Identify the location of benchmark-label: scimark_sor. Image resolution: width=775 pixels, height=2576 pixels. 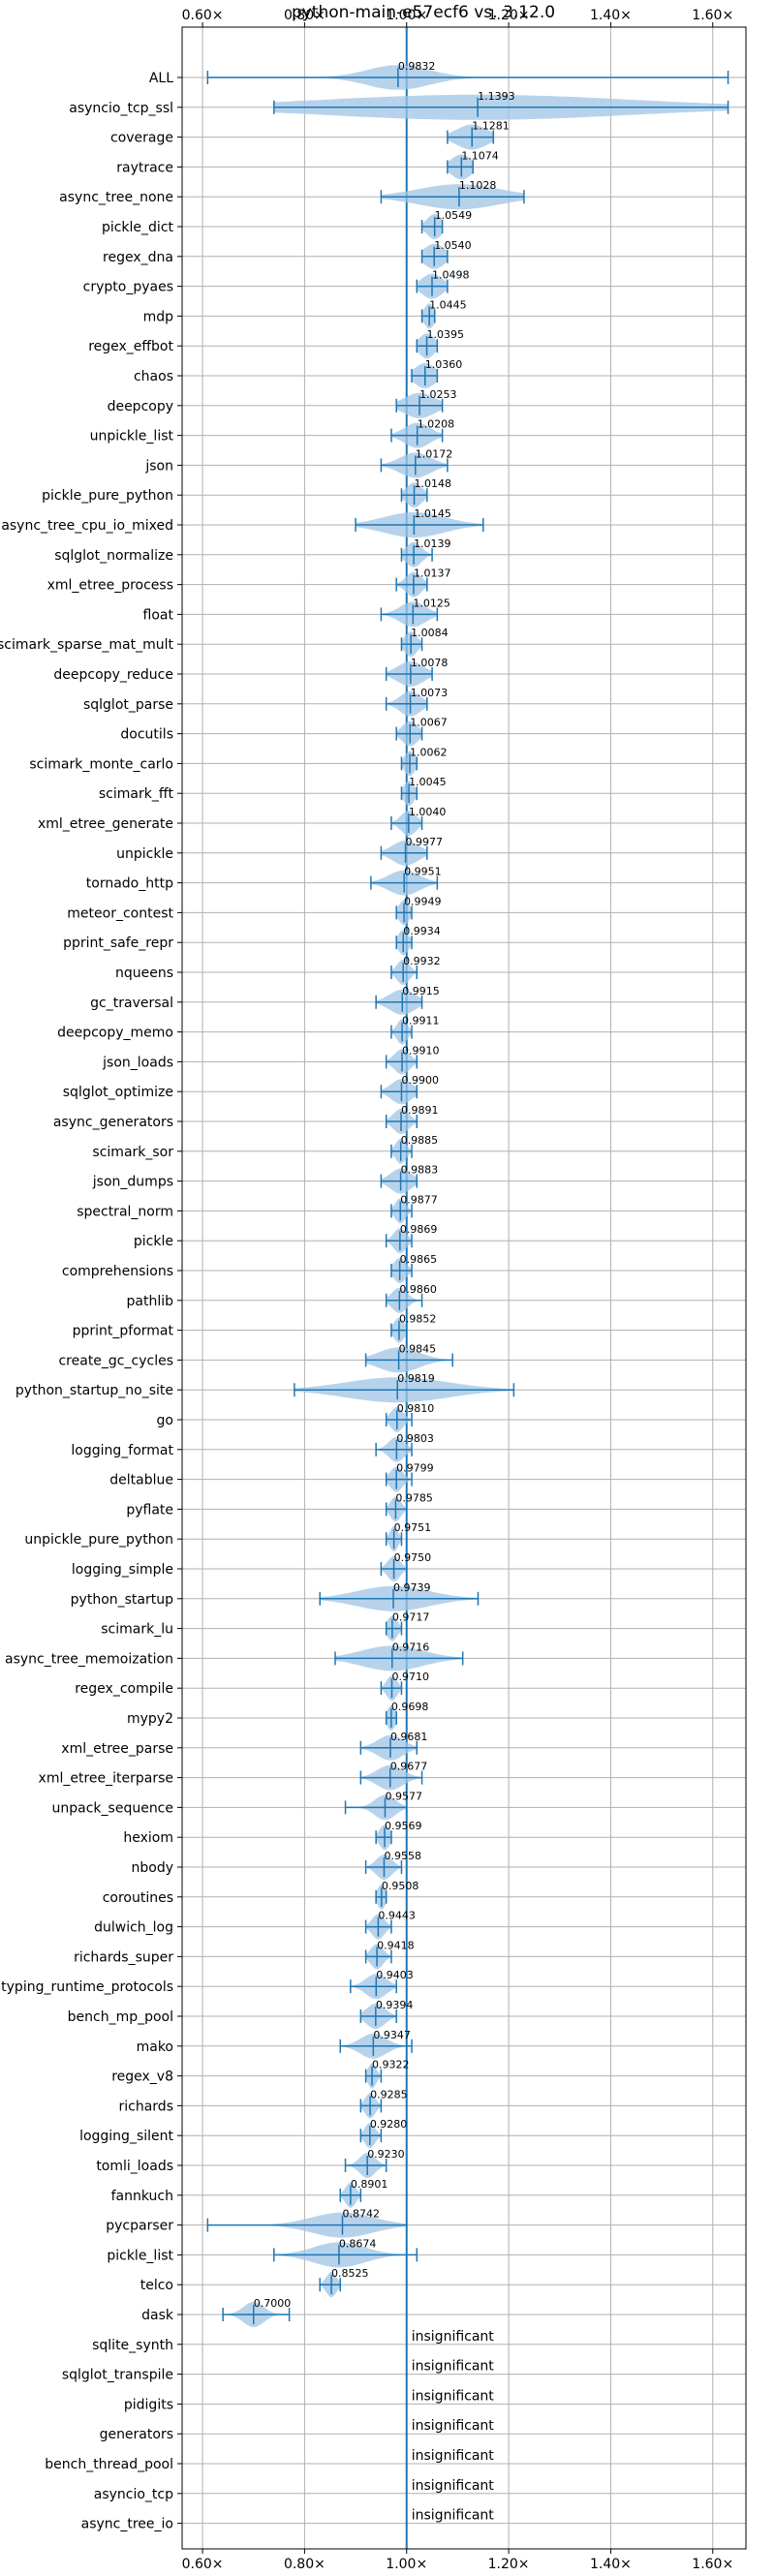
(132, 1152).